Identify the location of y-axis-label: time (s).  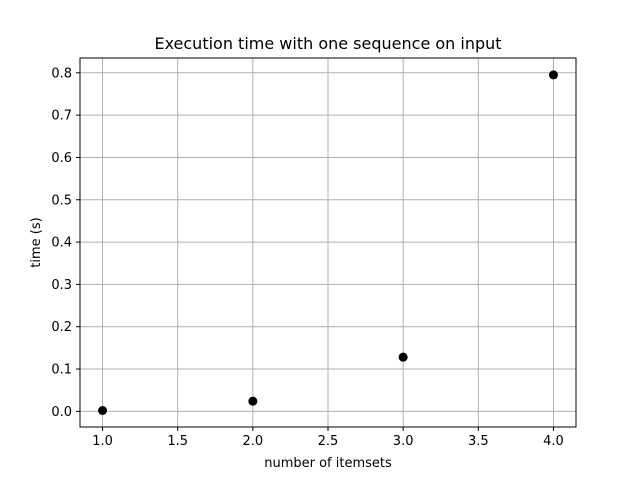
(36, 242).